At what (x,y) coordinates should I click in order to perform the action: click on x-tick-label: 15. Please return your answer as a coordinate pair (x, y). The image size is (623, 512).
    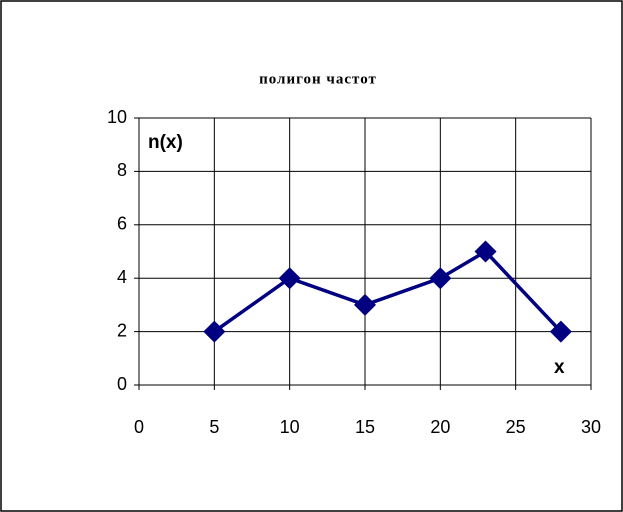
    Looking at the image, I should click on (365, 427).